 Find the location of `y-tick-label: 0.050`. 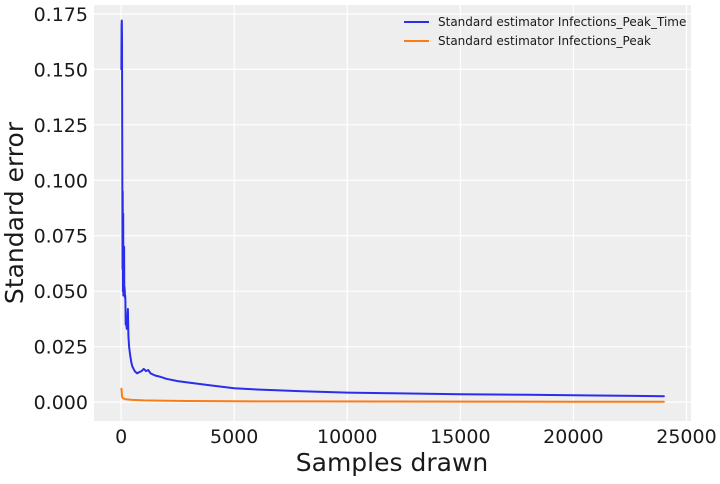

y-tick-label: 0.050 is located at coordinates (61, 292).